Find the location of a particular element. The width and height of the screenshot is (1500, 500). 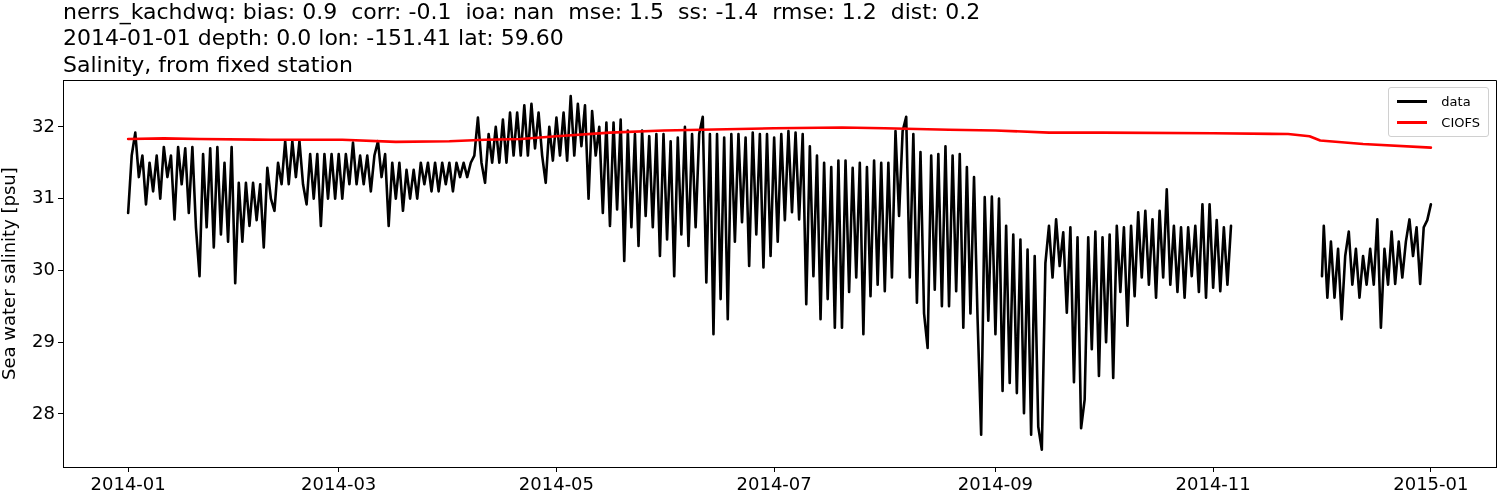

y-tick-label: 30 is located at coordinates (43, 269).